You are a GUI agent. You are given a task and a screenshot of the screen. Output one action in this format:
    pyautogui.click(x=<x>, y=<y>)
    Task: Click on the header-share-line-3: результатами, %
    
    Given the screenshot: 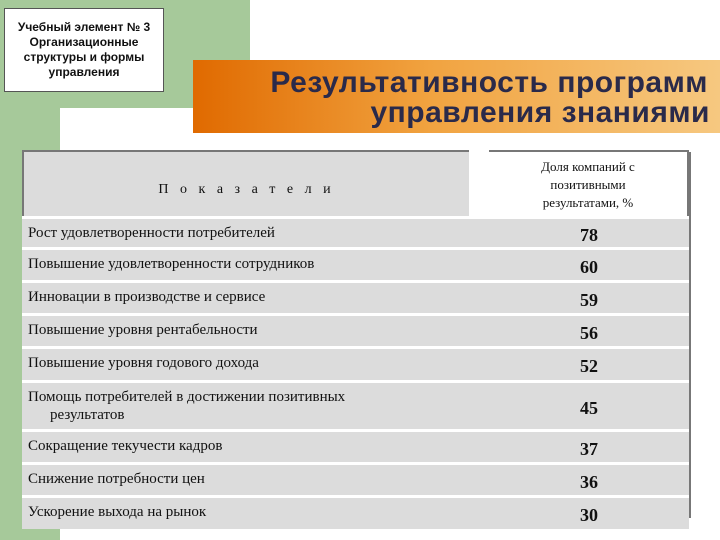 What is the action you would take?
    pyautogui.click(x=588, y=202)
    